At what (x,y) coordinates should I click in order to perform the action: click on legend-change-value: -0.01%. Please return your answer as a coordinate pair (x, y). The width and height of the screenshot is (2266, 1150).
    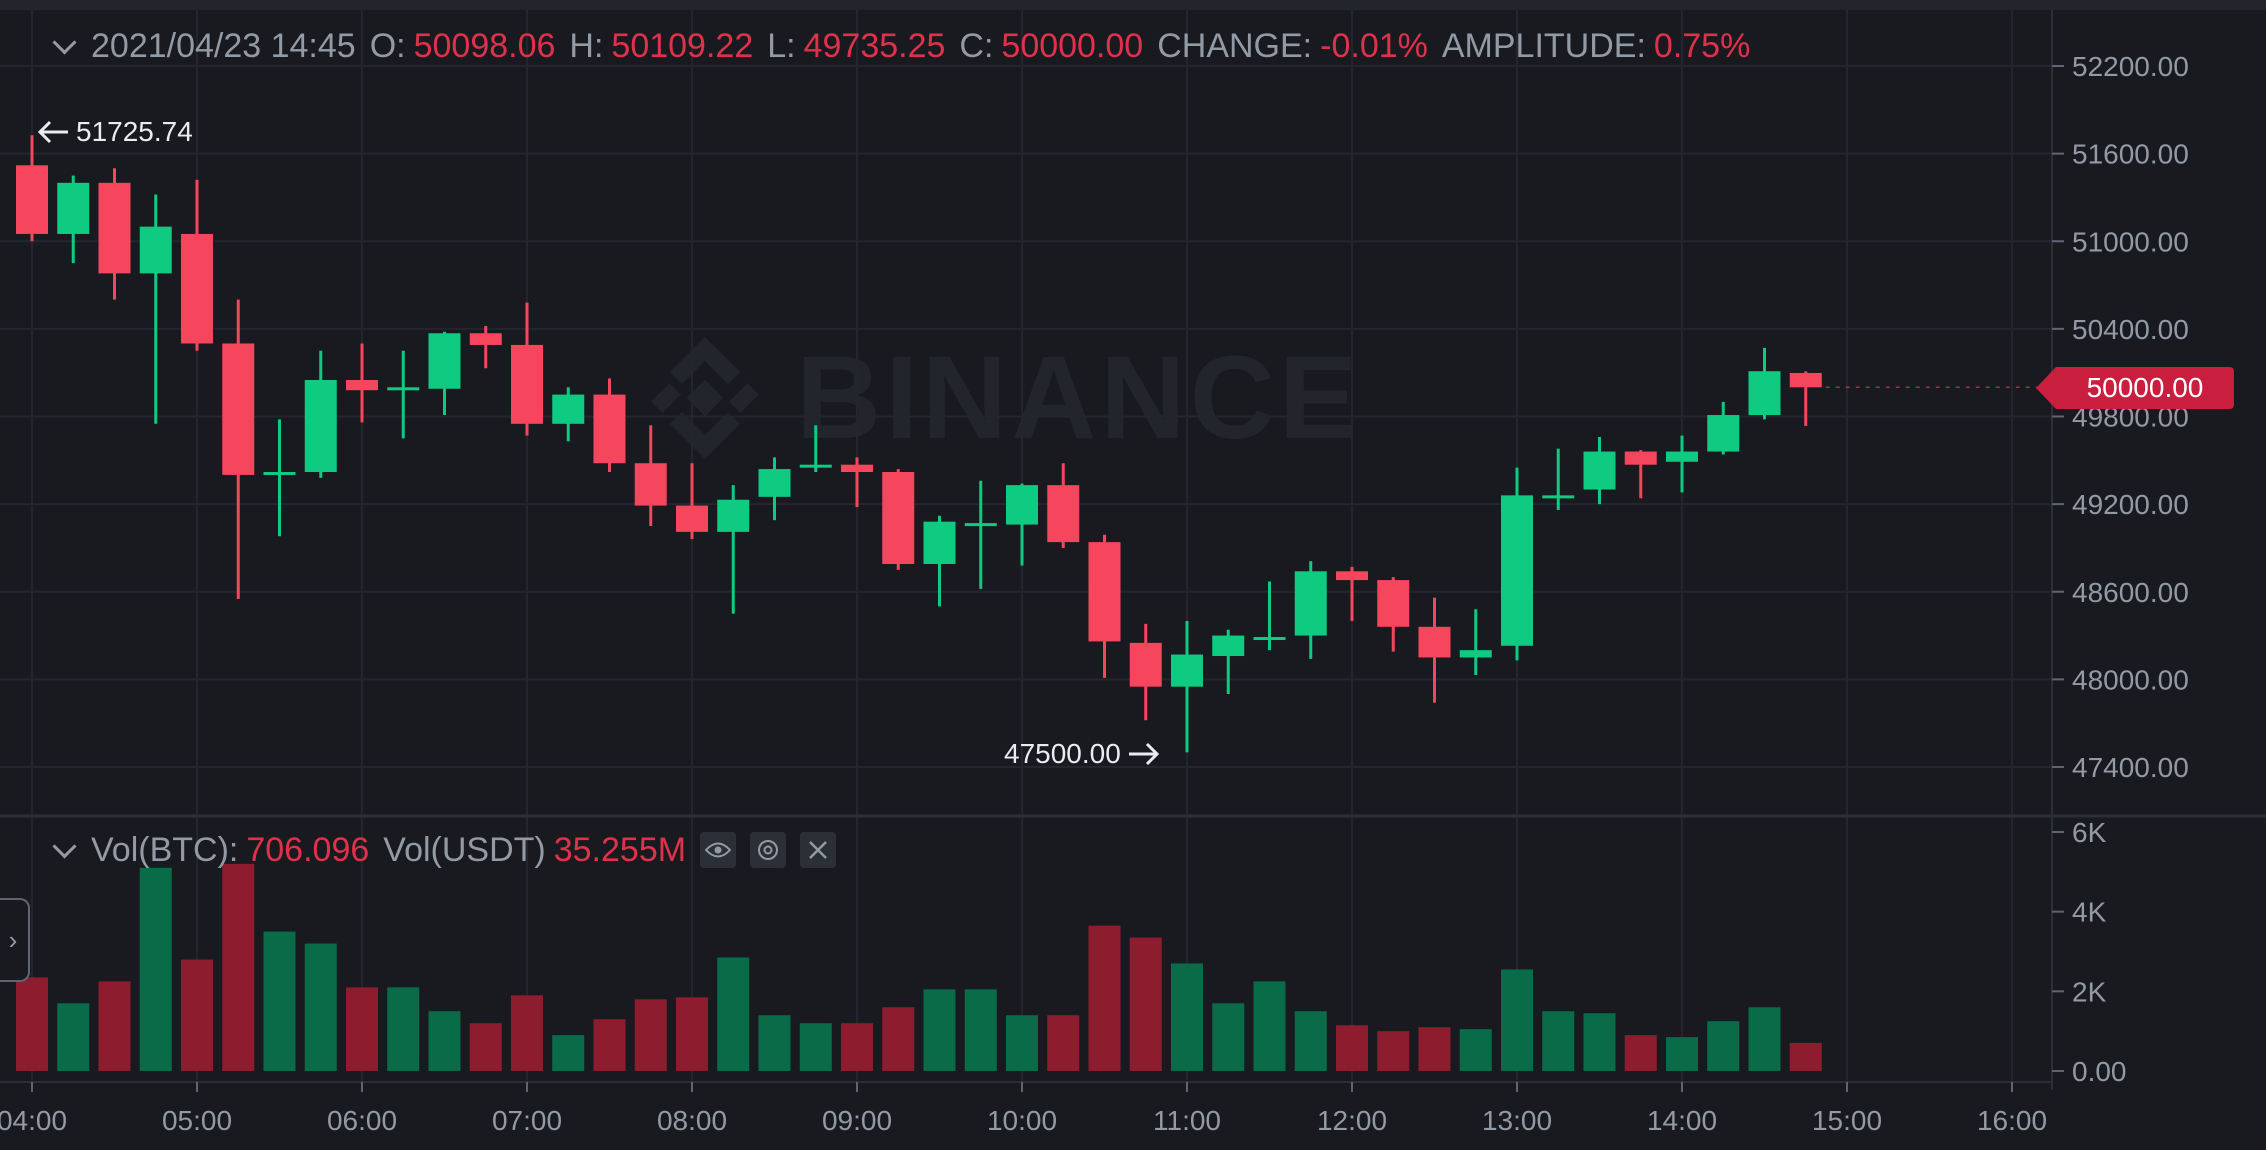
    Looking at the image, I should click on (1374, 45).